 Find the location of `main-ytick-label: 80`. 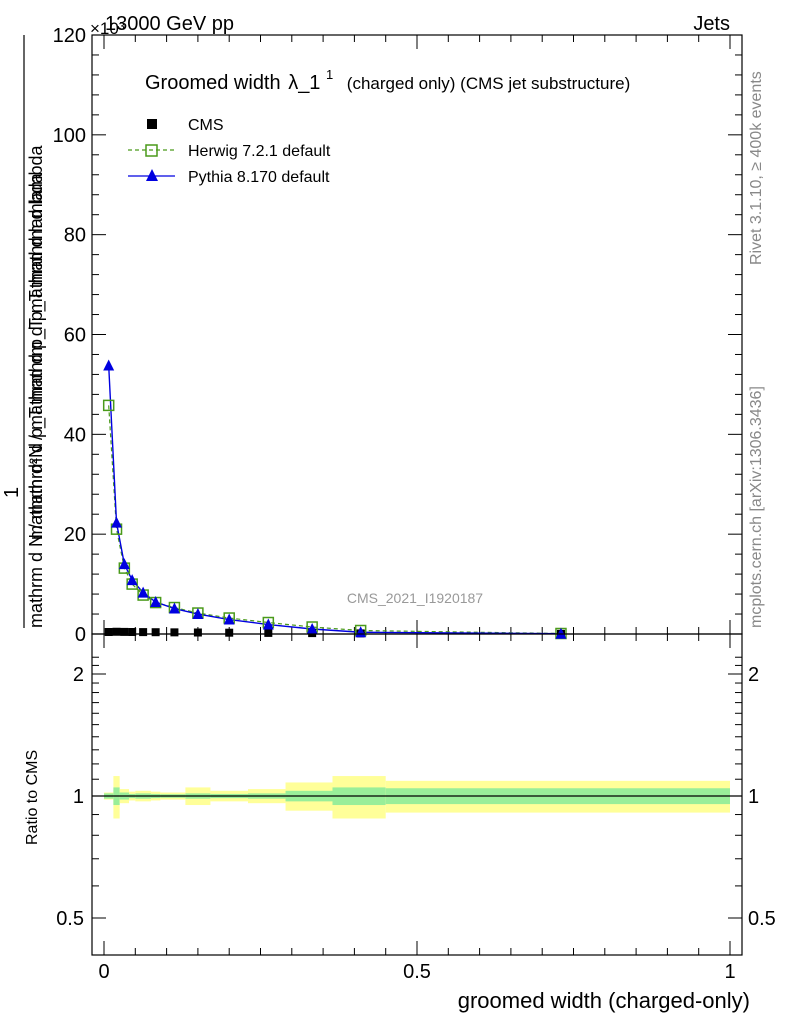

main-ytick-label: 80 is located at coordinates (75, 236).